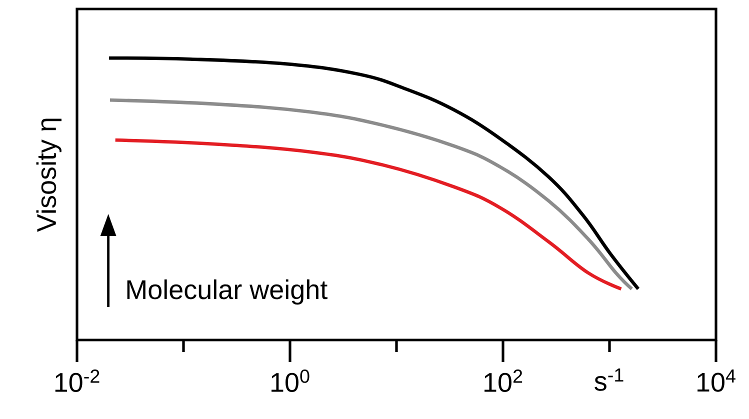  I want to click on x-tick-label: 10$^{2}$, so click(503, 381).